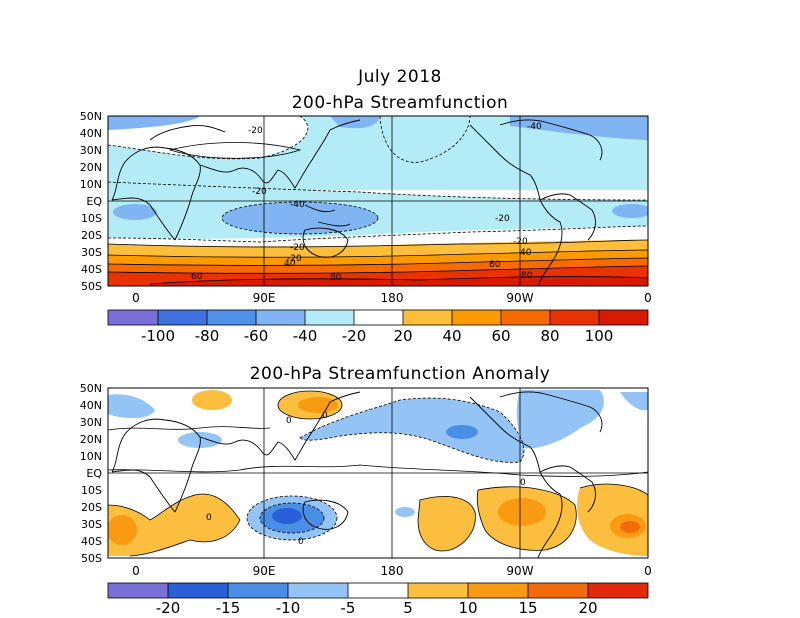 Image resolution: width=800 pixels, height=618 pixels. Describe the element at coordinates (297, 205) in the screenshot. I see `contour-label: -40` at that location.